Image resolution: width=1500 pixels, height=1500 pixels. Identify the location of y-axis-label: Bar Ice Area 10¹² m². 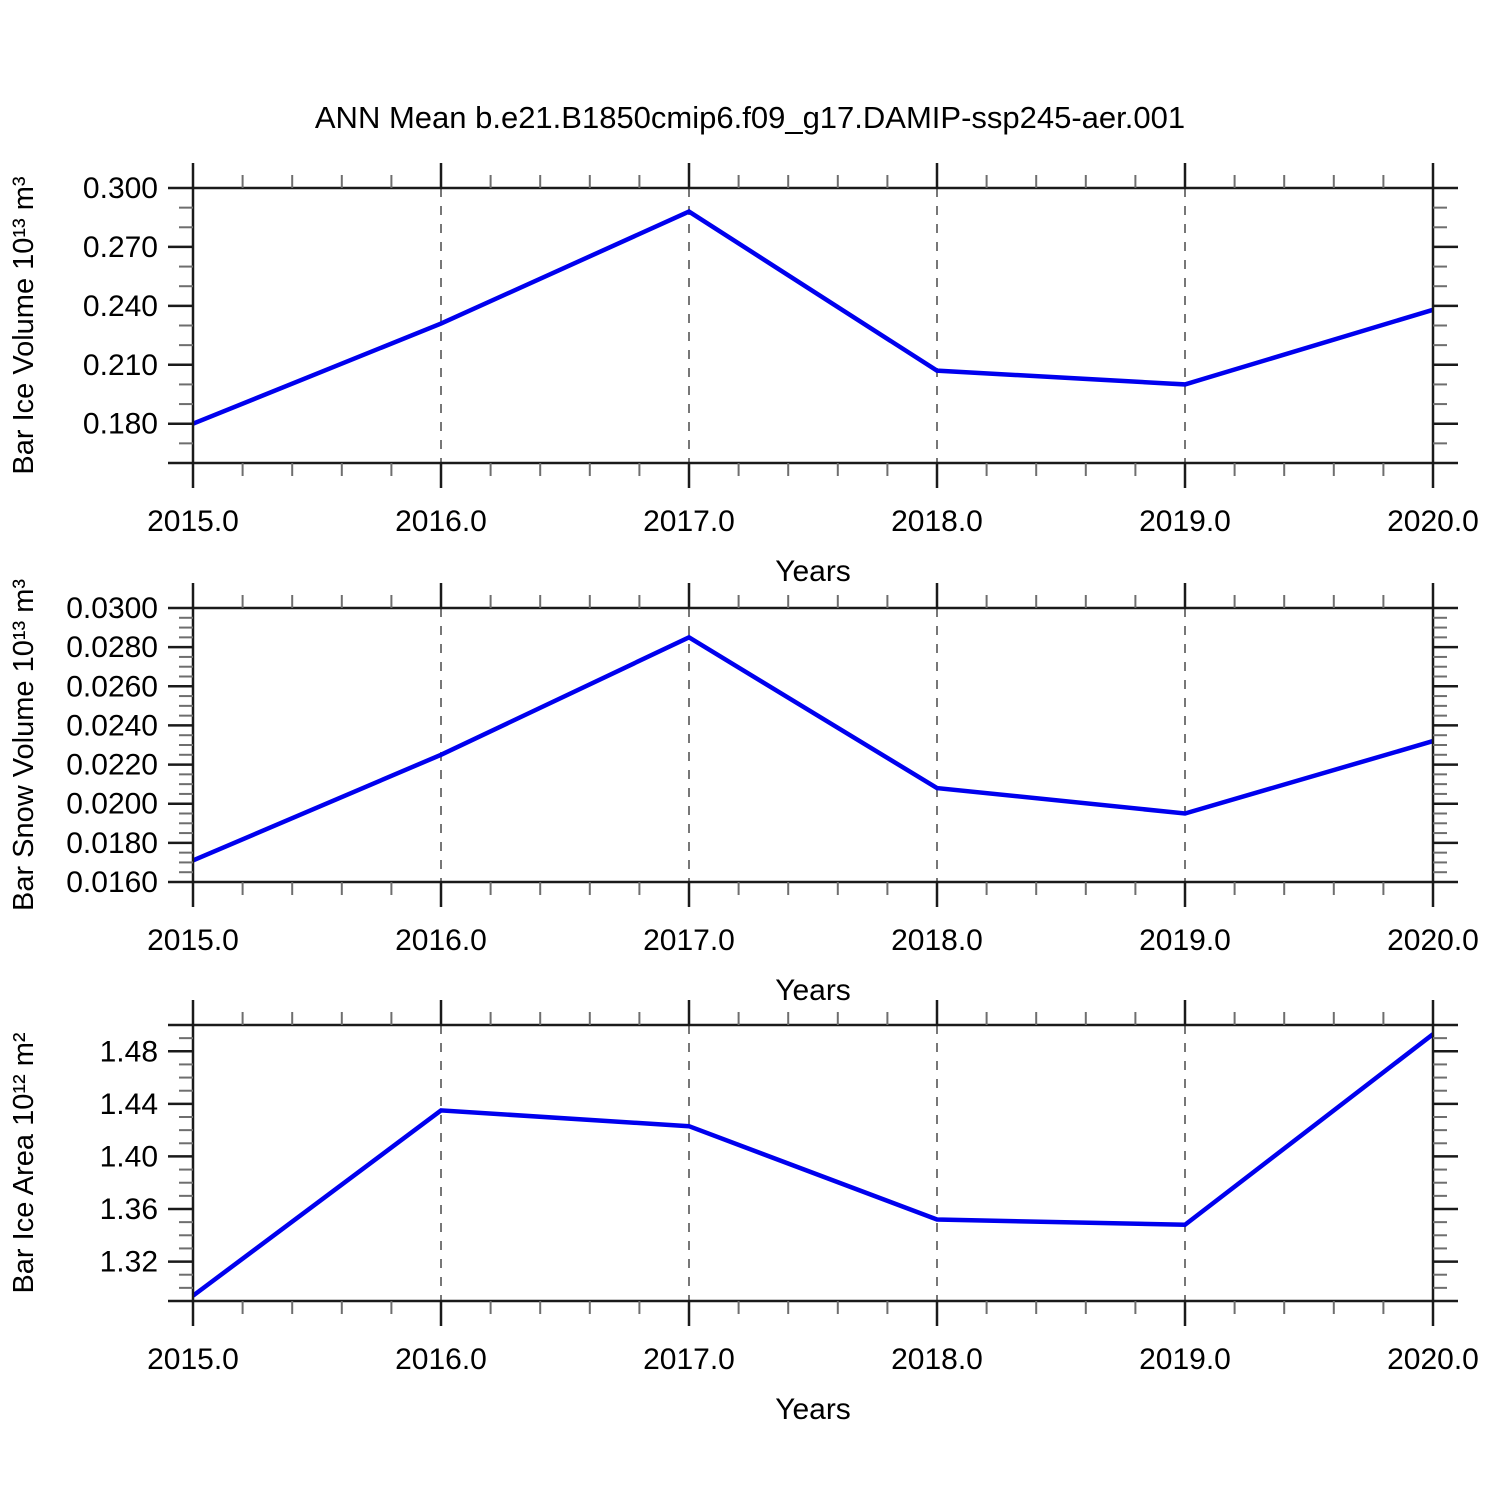
(24, 1162).